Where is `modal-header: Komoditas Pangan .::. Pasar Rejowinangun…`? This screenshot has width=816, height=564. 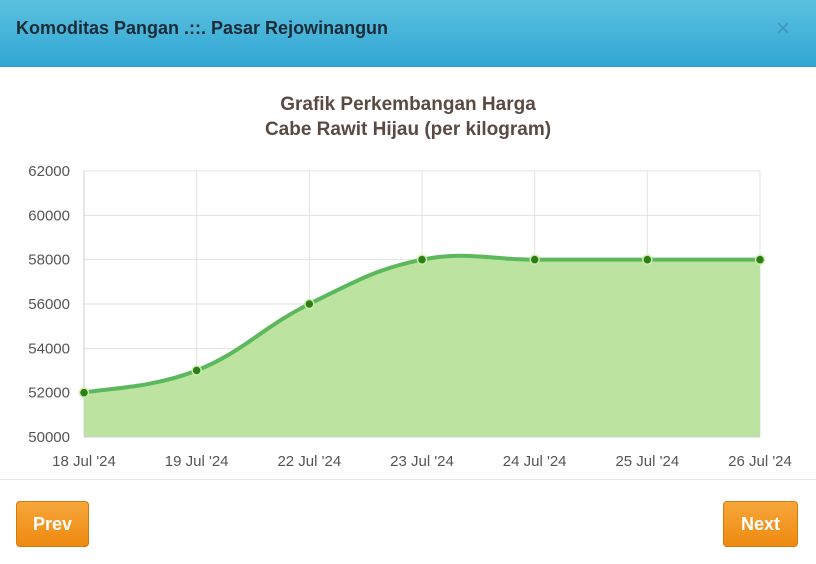 modal-header: Komoditas Pangan .::. Pasar Rejowinangun… is located at coordinates (408, 33).